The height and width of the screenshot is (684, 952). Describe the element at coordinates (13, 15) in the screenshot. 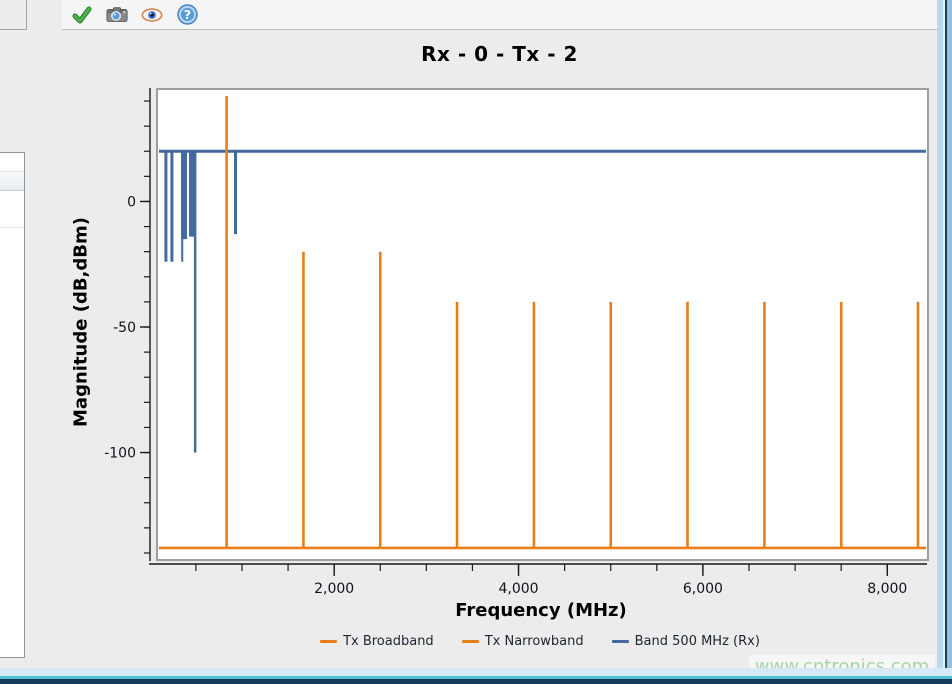

I see `top-left-panel-corner` at that location.